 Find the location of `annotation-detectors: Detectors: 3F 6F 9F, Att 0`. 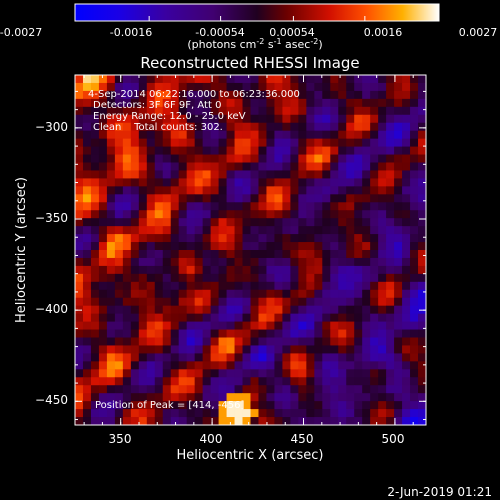

annotation-detectors: Detectors: 3F 6F 9F, Att 0 is located at coordinates (157, 105).